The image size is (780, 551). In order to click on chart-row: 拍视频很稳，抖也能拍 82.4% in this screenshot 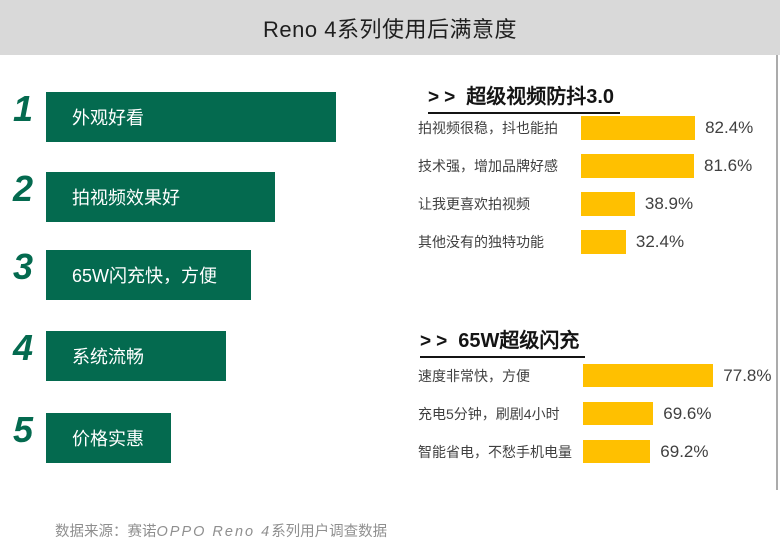, I will do `click(585, 128)`.